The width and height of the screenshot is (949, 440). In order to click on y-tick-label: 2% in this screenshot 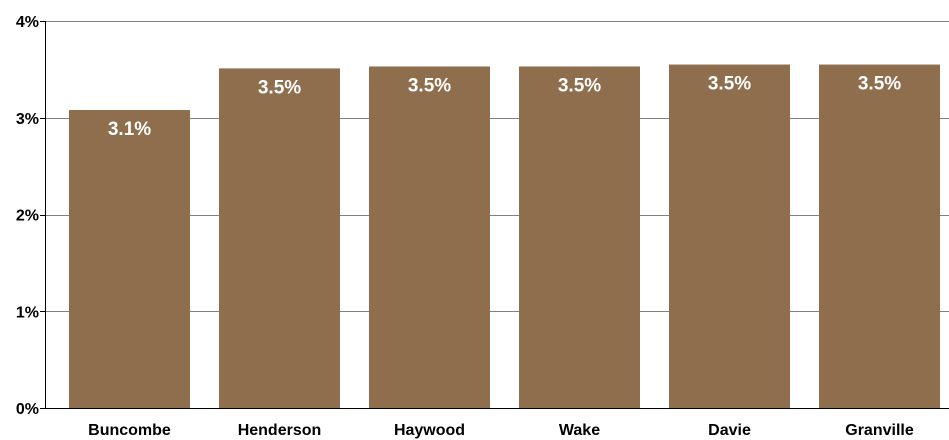, I will do `click(27, 216)`.